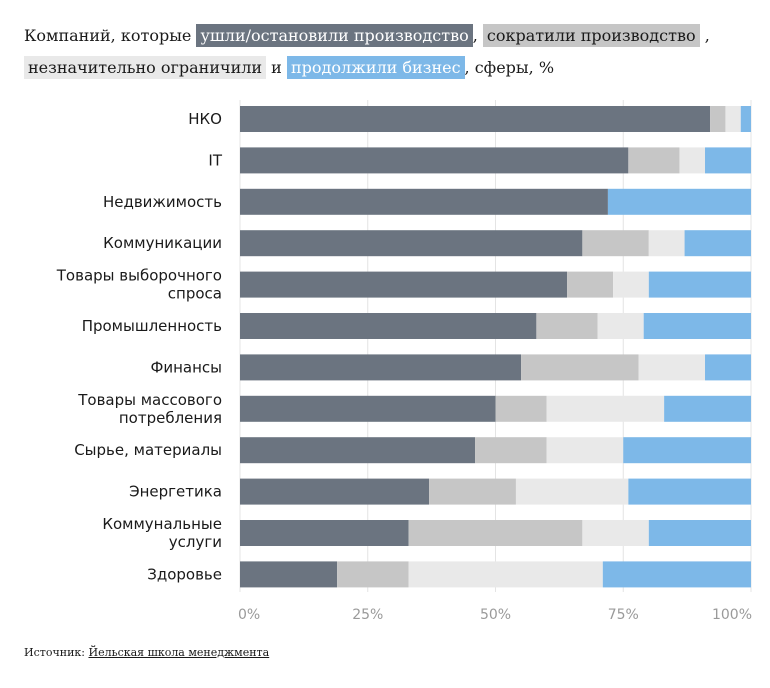  What do you see at coordinates (707, 35) in the screenshot?
I see `title-sep-2: ,` at bounding box center [707, 35].